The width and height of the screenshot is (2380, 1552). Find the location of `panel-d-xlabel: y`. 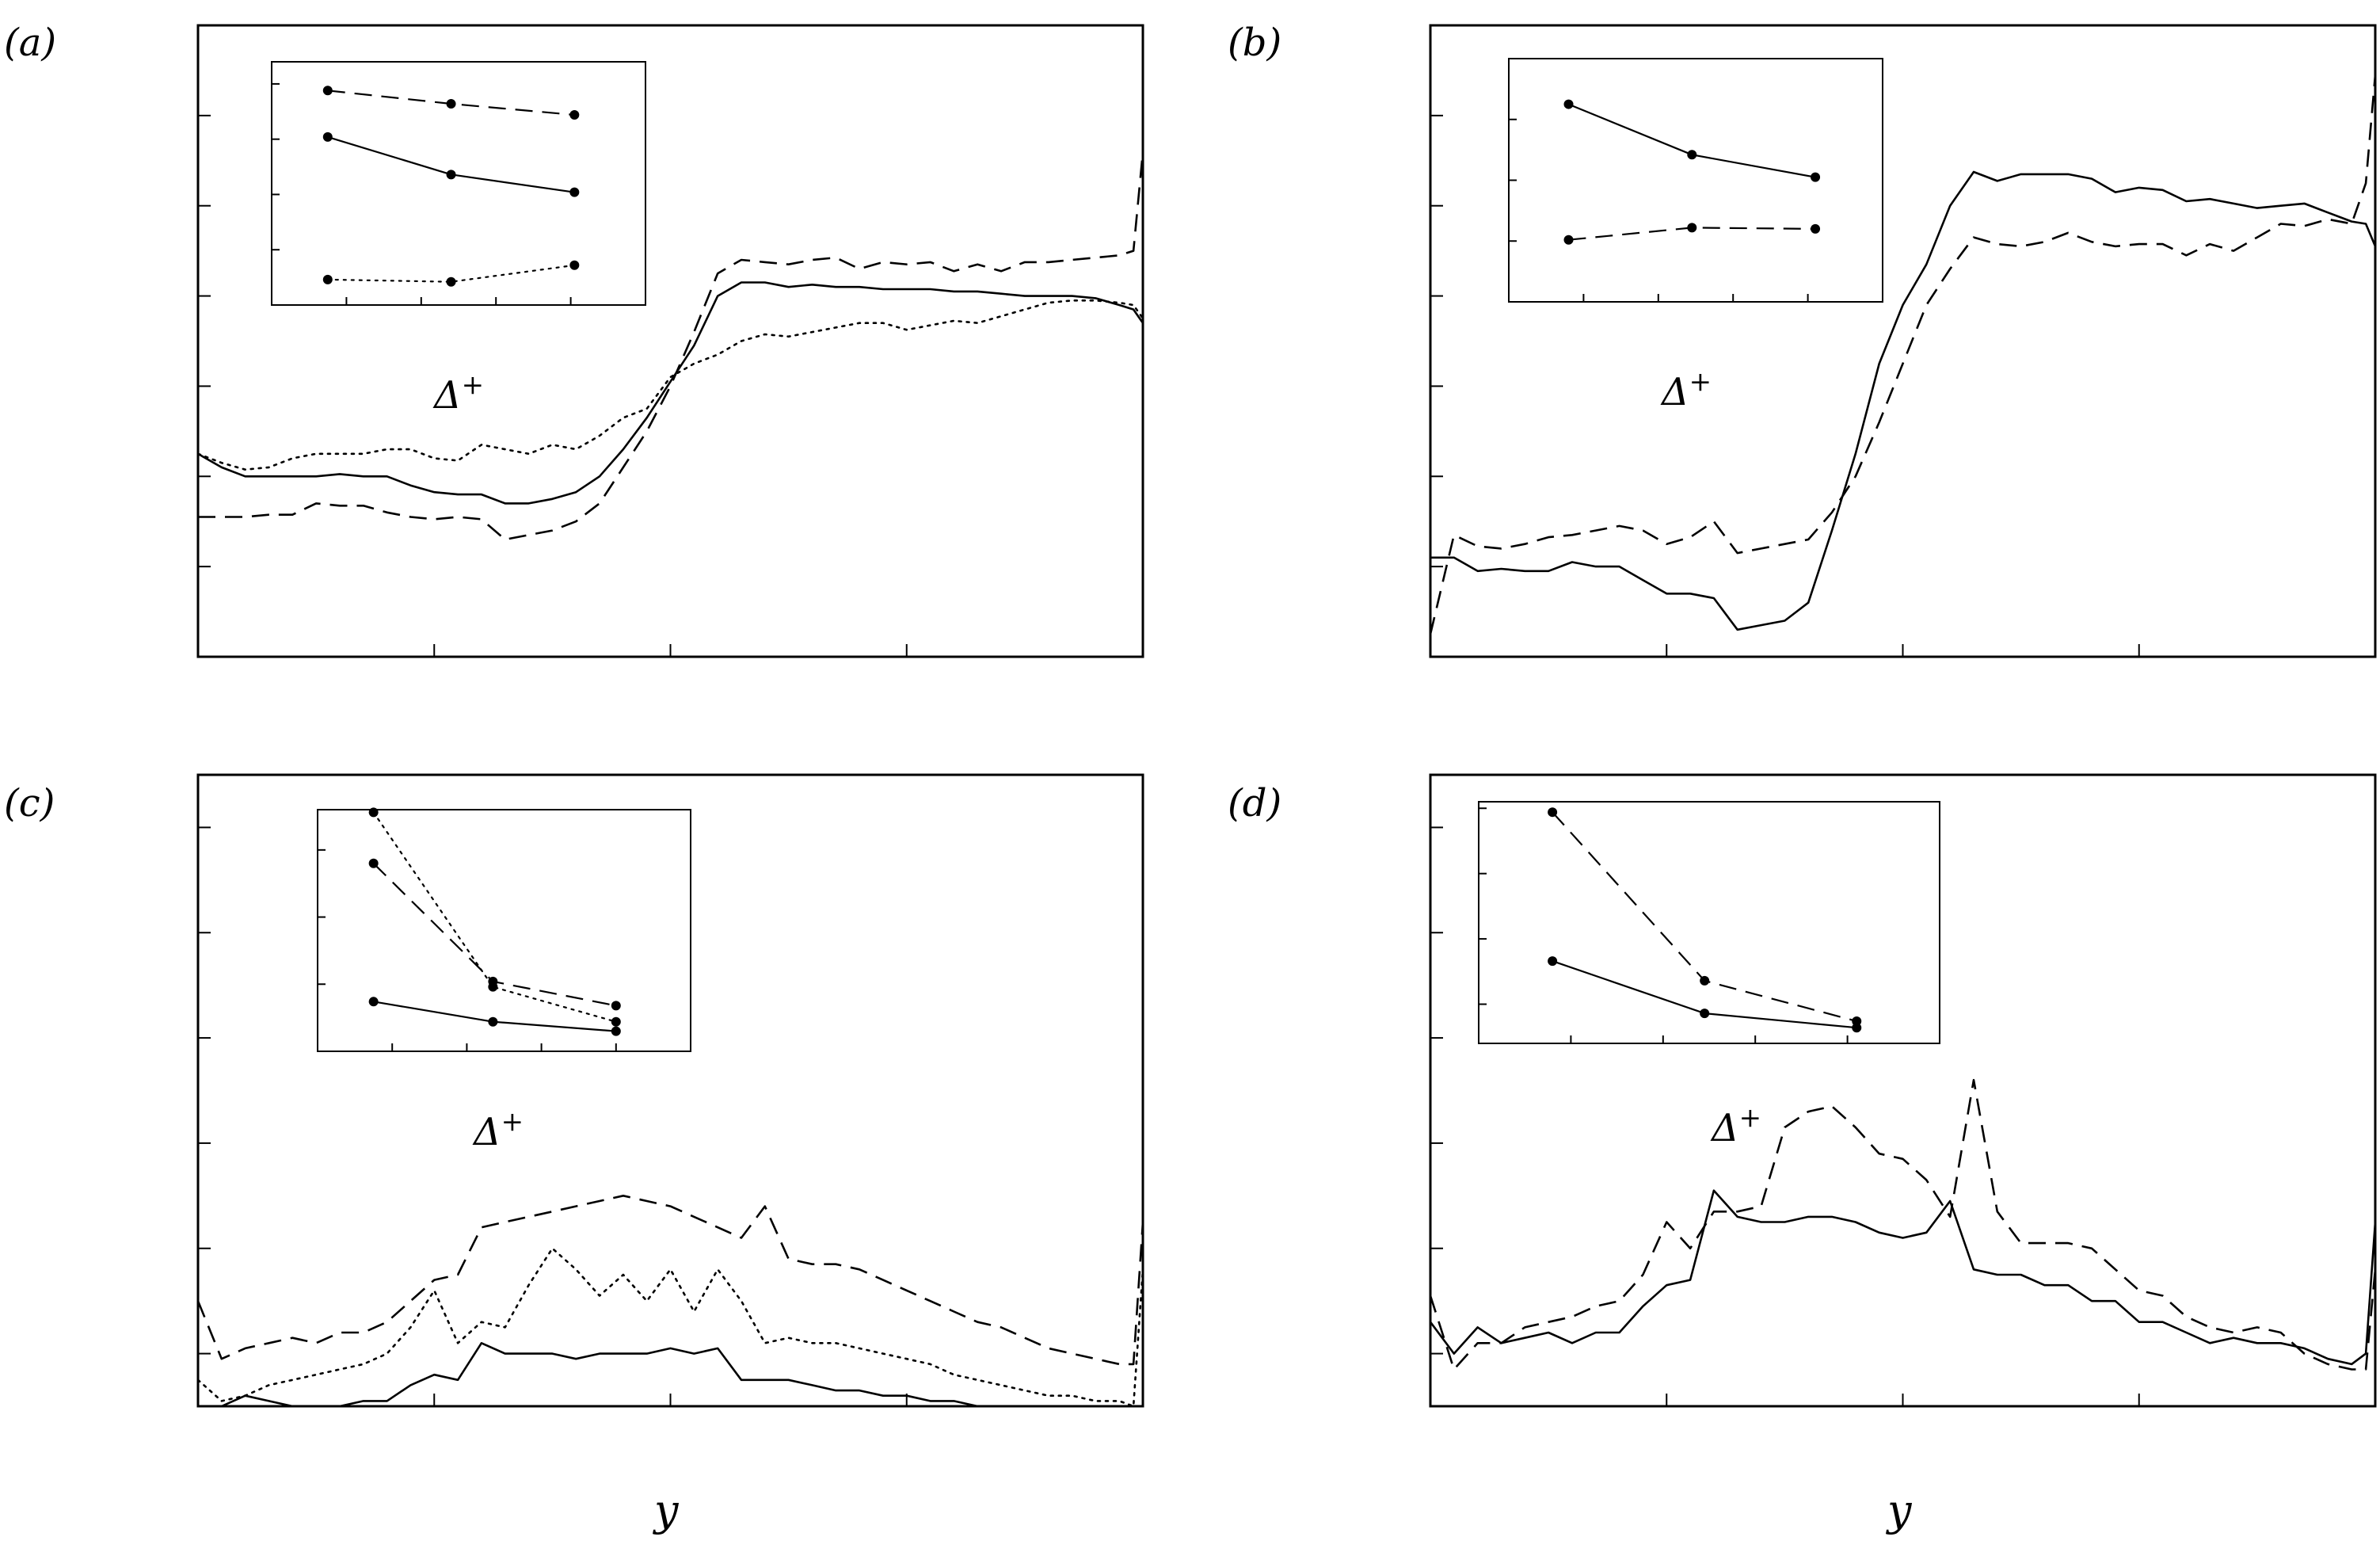

panel-d-xlabel: y is located at coordinates (1899, 1510).